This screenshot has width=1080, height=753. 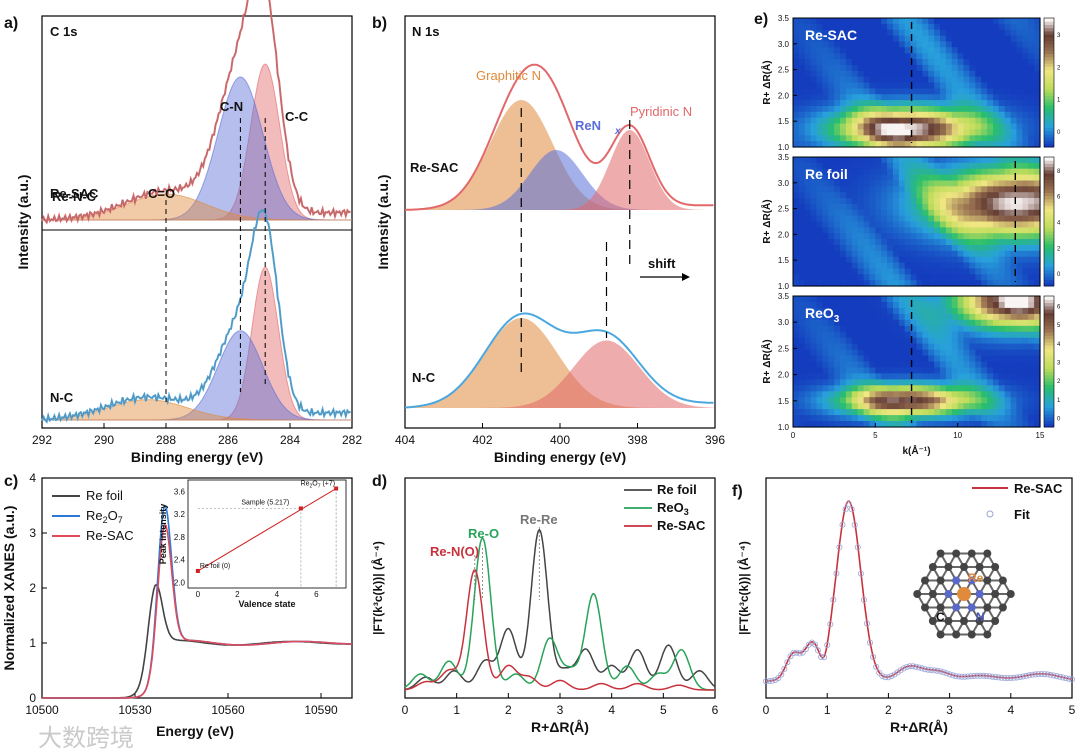 I want to click on panel-e-colorbar-frame, so click(x=1049, y=221).